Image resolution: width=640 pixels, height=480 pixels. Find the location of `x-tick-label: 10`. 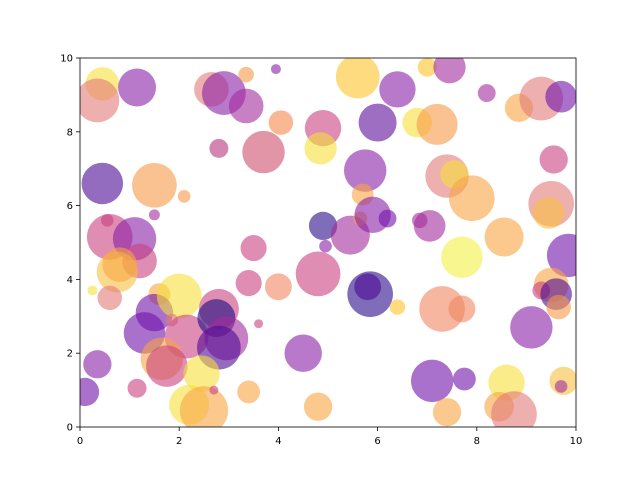

x-tick-label: 10 is located at coordinates (576, 441).